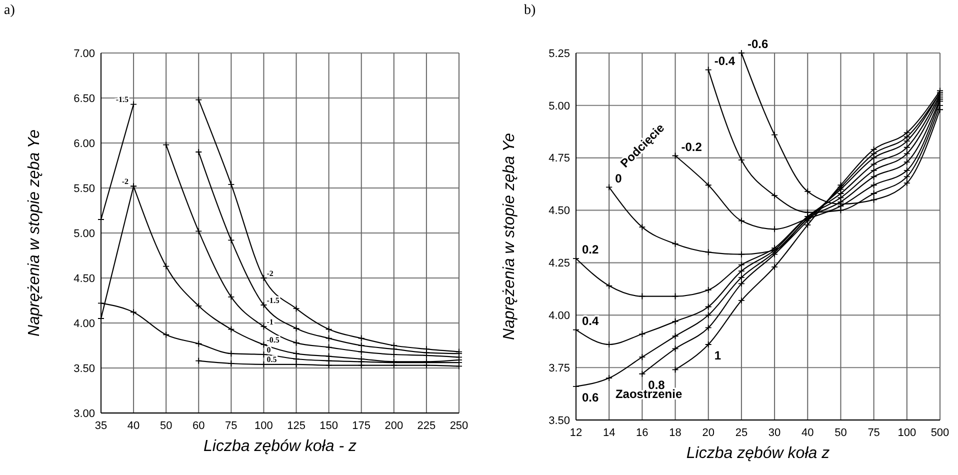 Image resolution: width=958 pixels, height=475 pixels. Describe the element at coordinates (270, 321) in the screenshot. I see `annotation: -1` at that location.